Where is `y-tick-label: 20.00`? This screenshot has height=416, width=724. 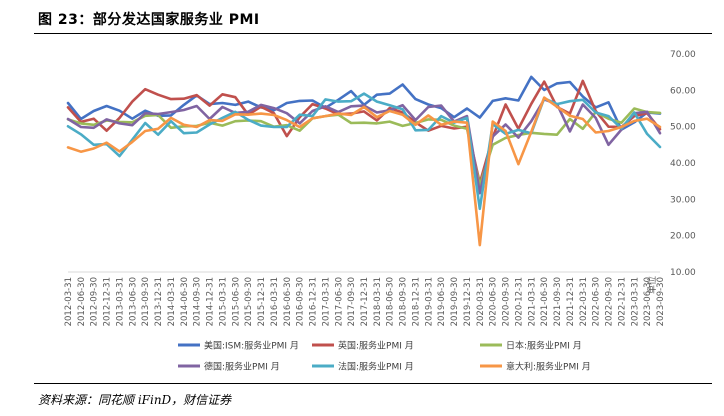
y-tick-label: 20.00 is located at coordinates (683, 237).